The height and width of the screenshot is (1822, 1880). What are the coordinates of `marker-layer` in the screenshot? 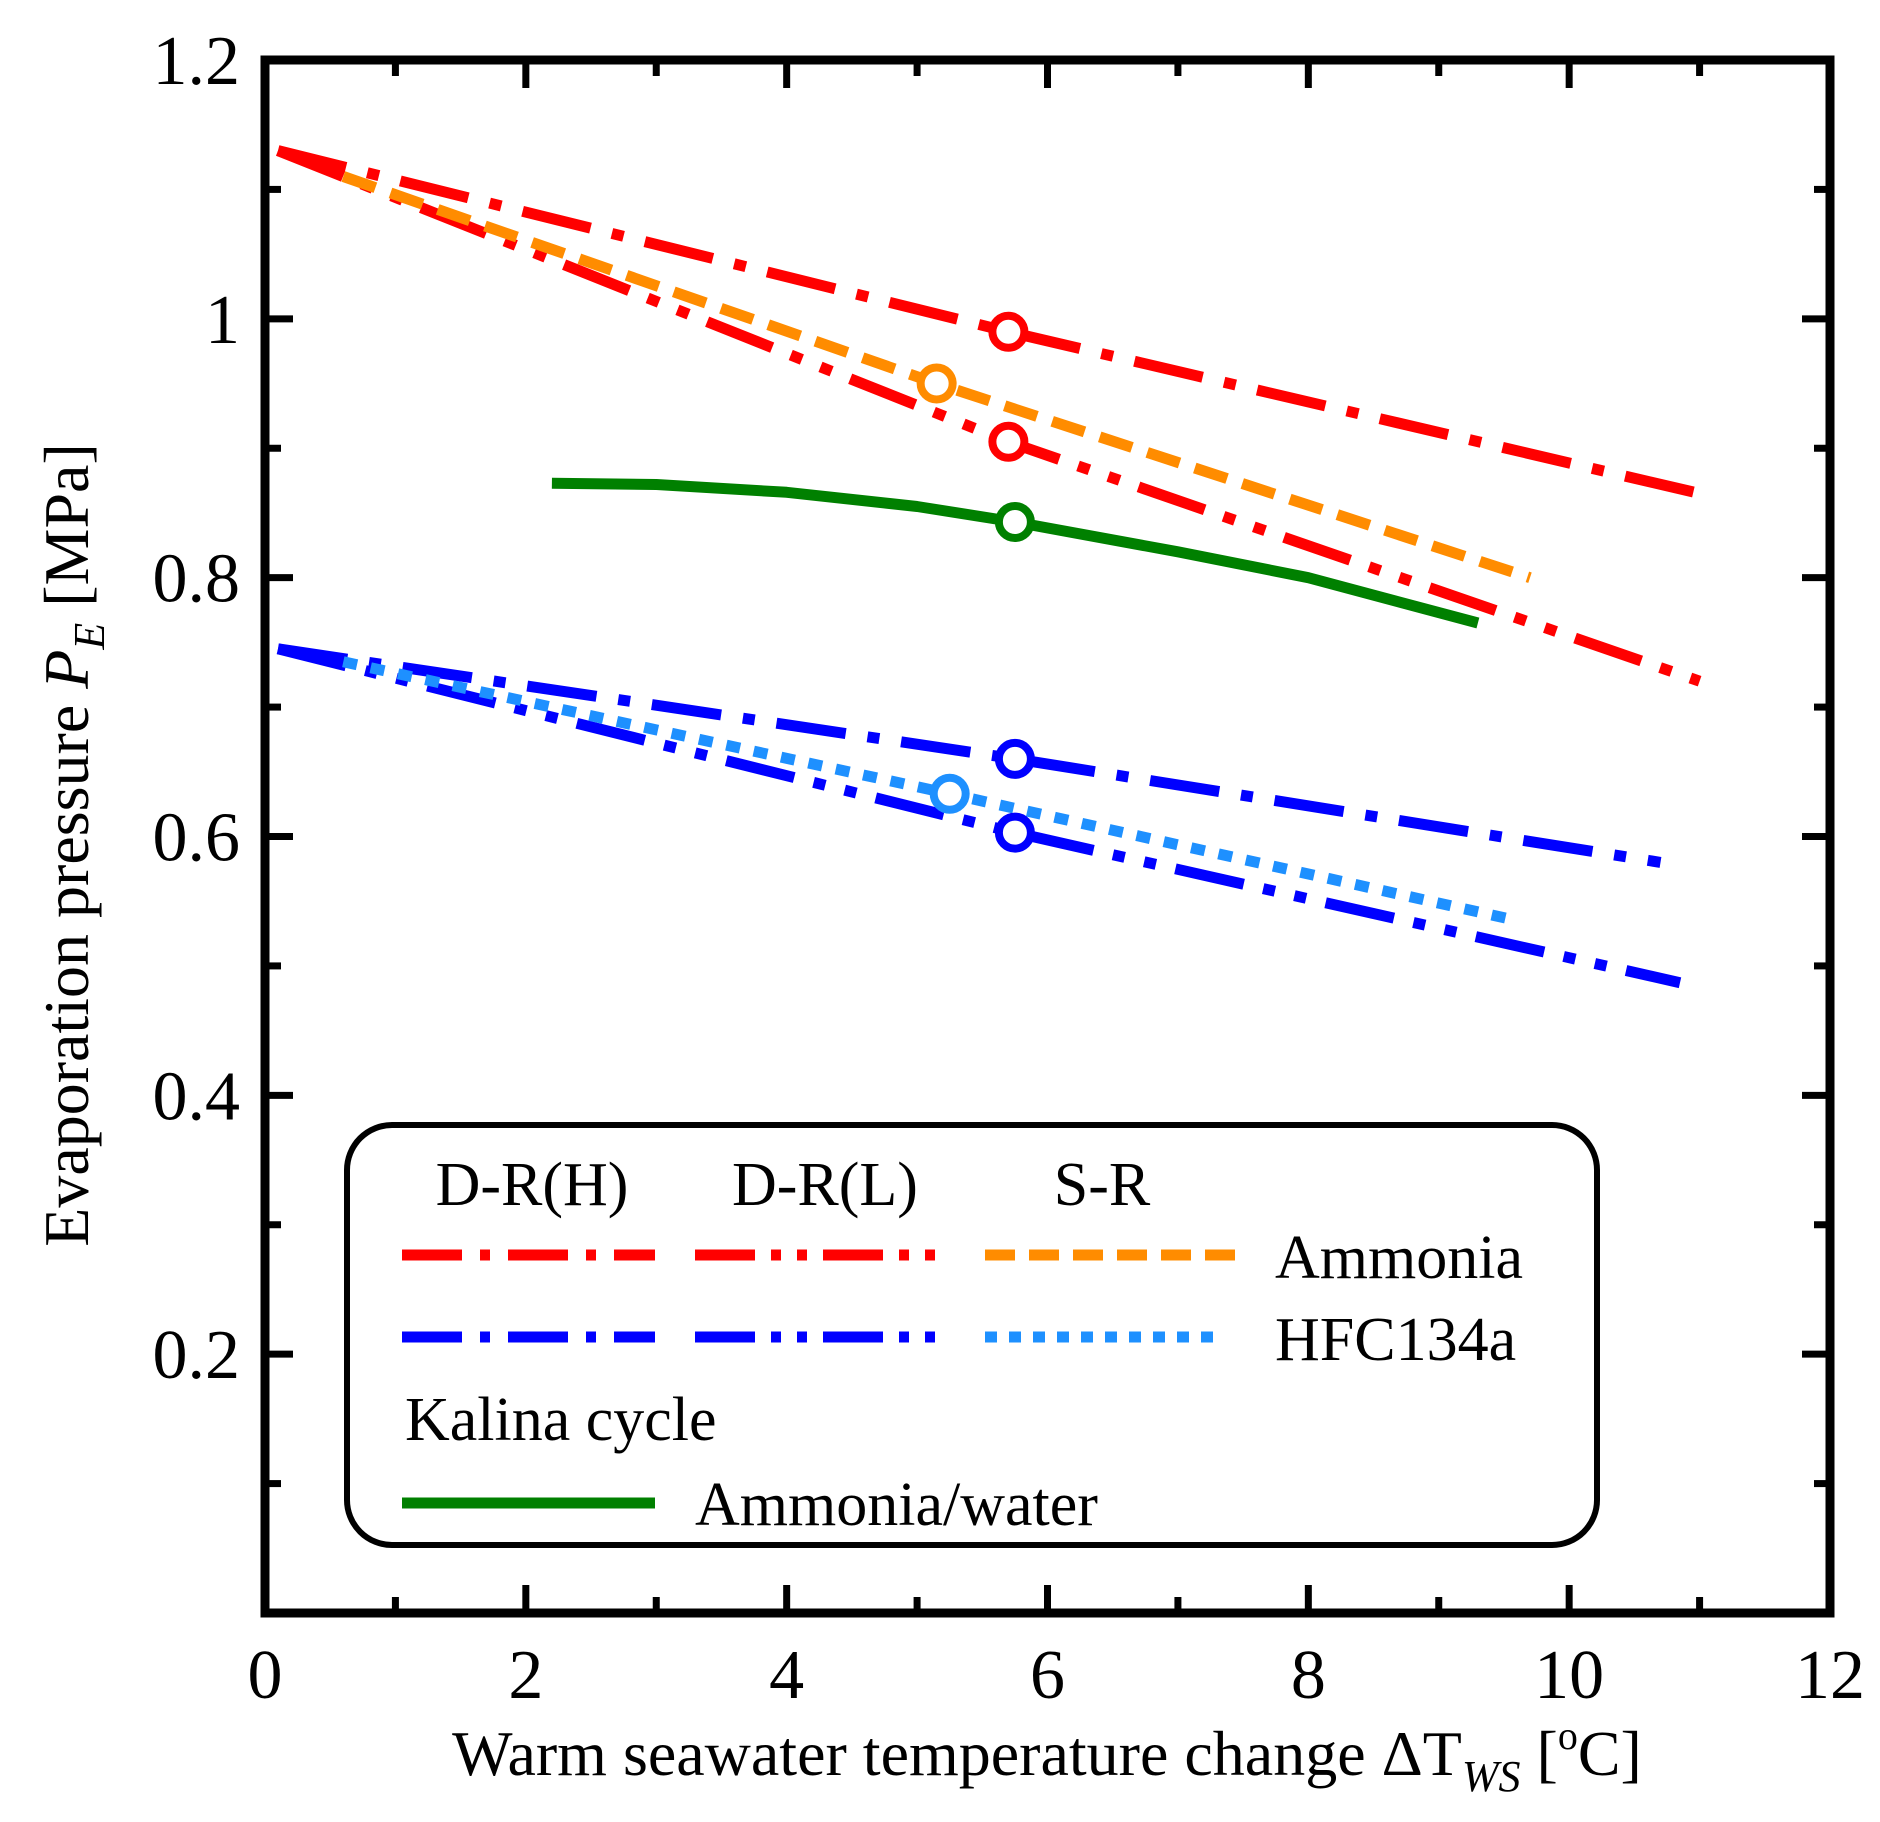 It's located at (975, 582).